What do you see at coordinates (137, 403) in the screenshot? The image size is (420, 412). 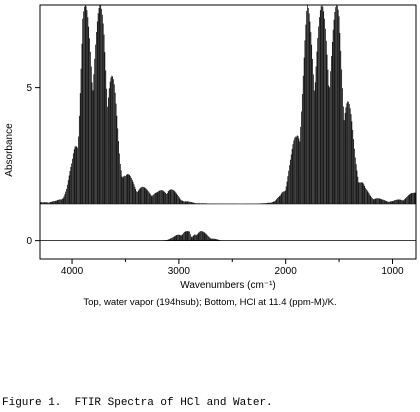 I see `figure-caption: Figure 1. FTIR Spectra of HCl and Water.` at bounding box center [137, 403].